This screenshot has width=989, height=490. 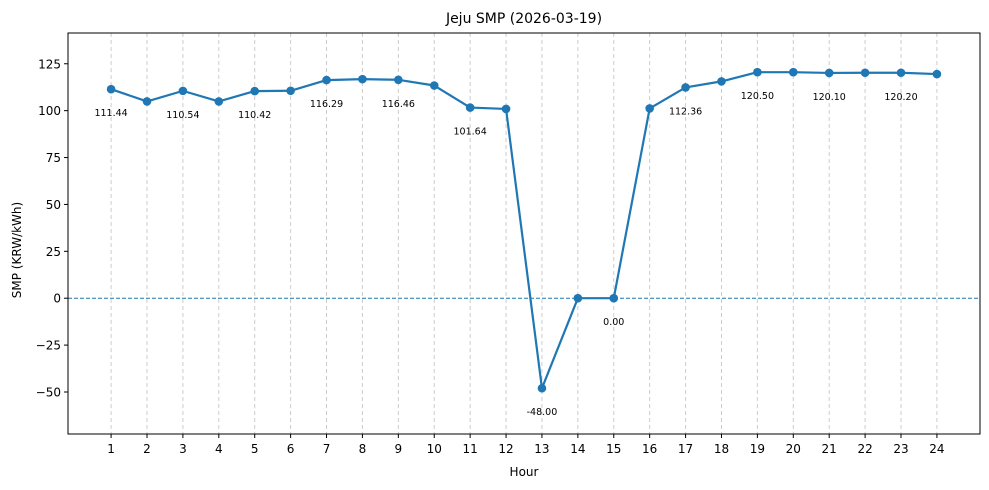 I want to click on y-tick-label: 0, so click(x=57, y=299).